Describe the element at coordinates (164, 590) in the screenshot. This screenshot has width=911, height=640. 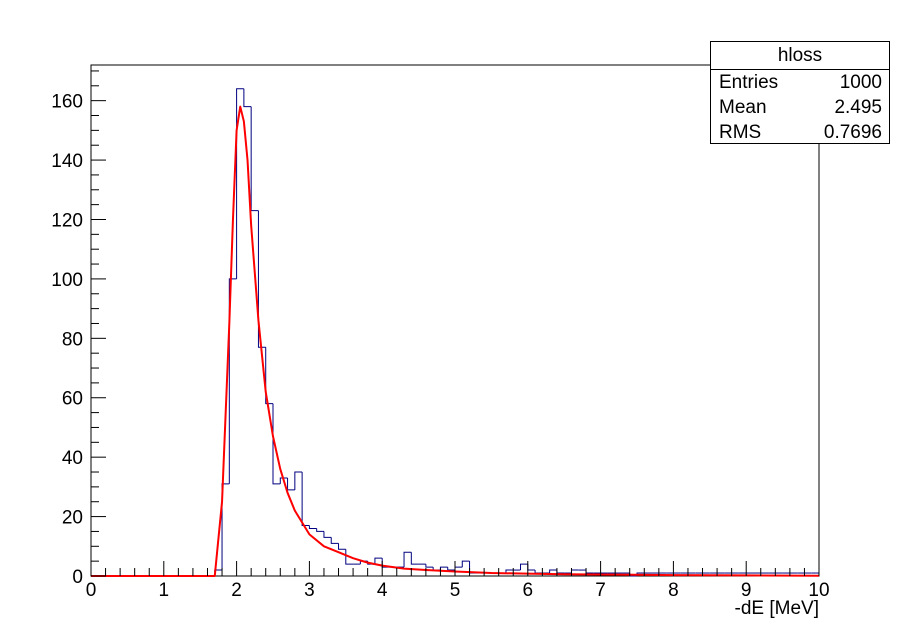
I see `x-tick-label: 1` at that location.